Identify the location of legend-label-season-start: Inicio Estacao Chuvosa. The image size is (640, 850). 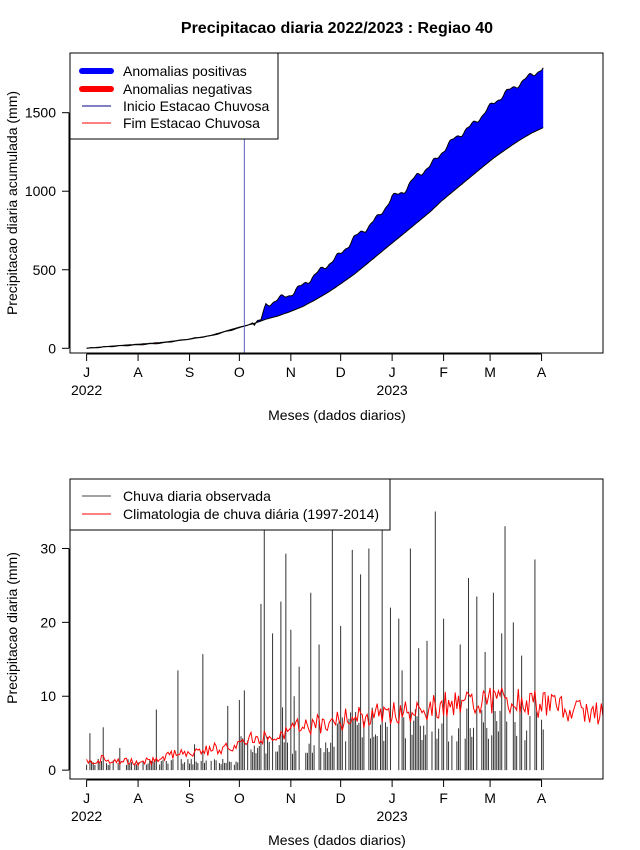
(196, 106).